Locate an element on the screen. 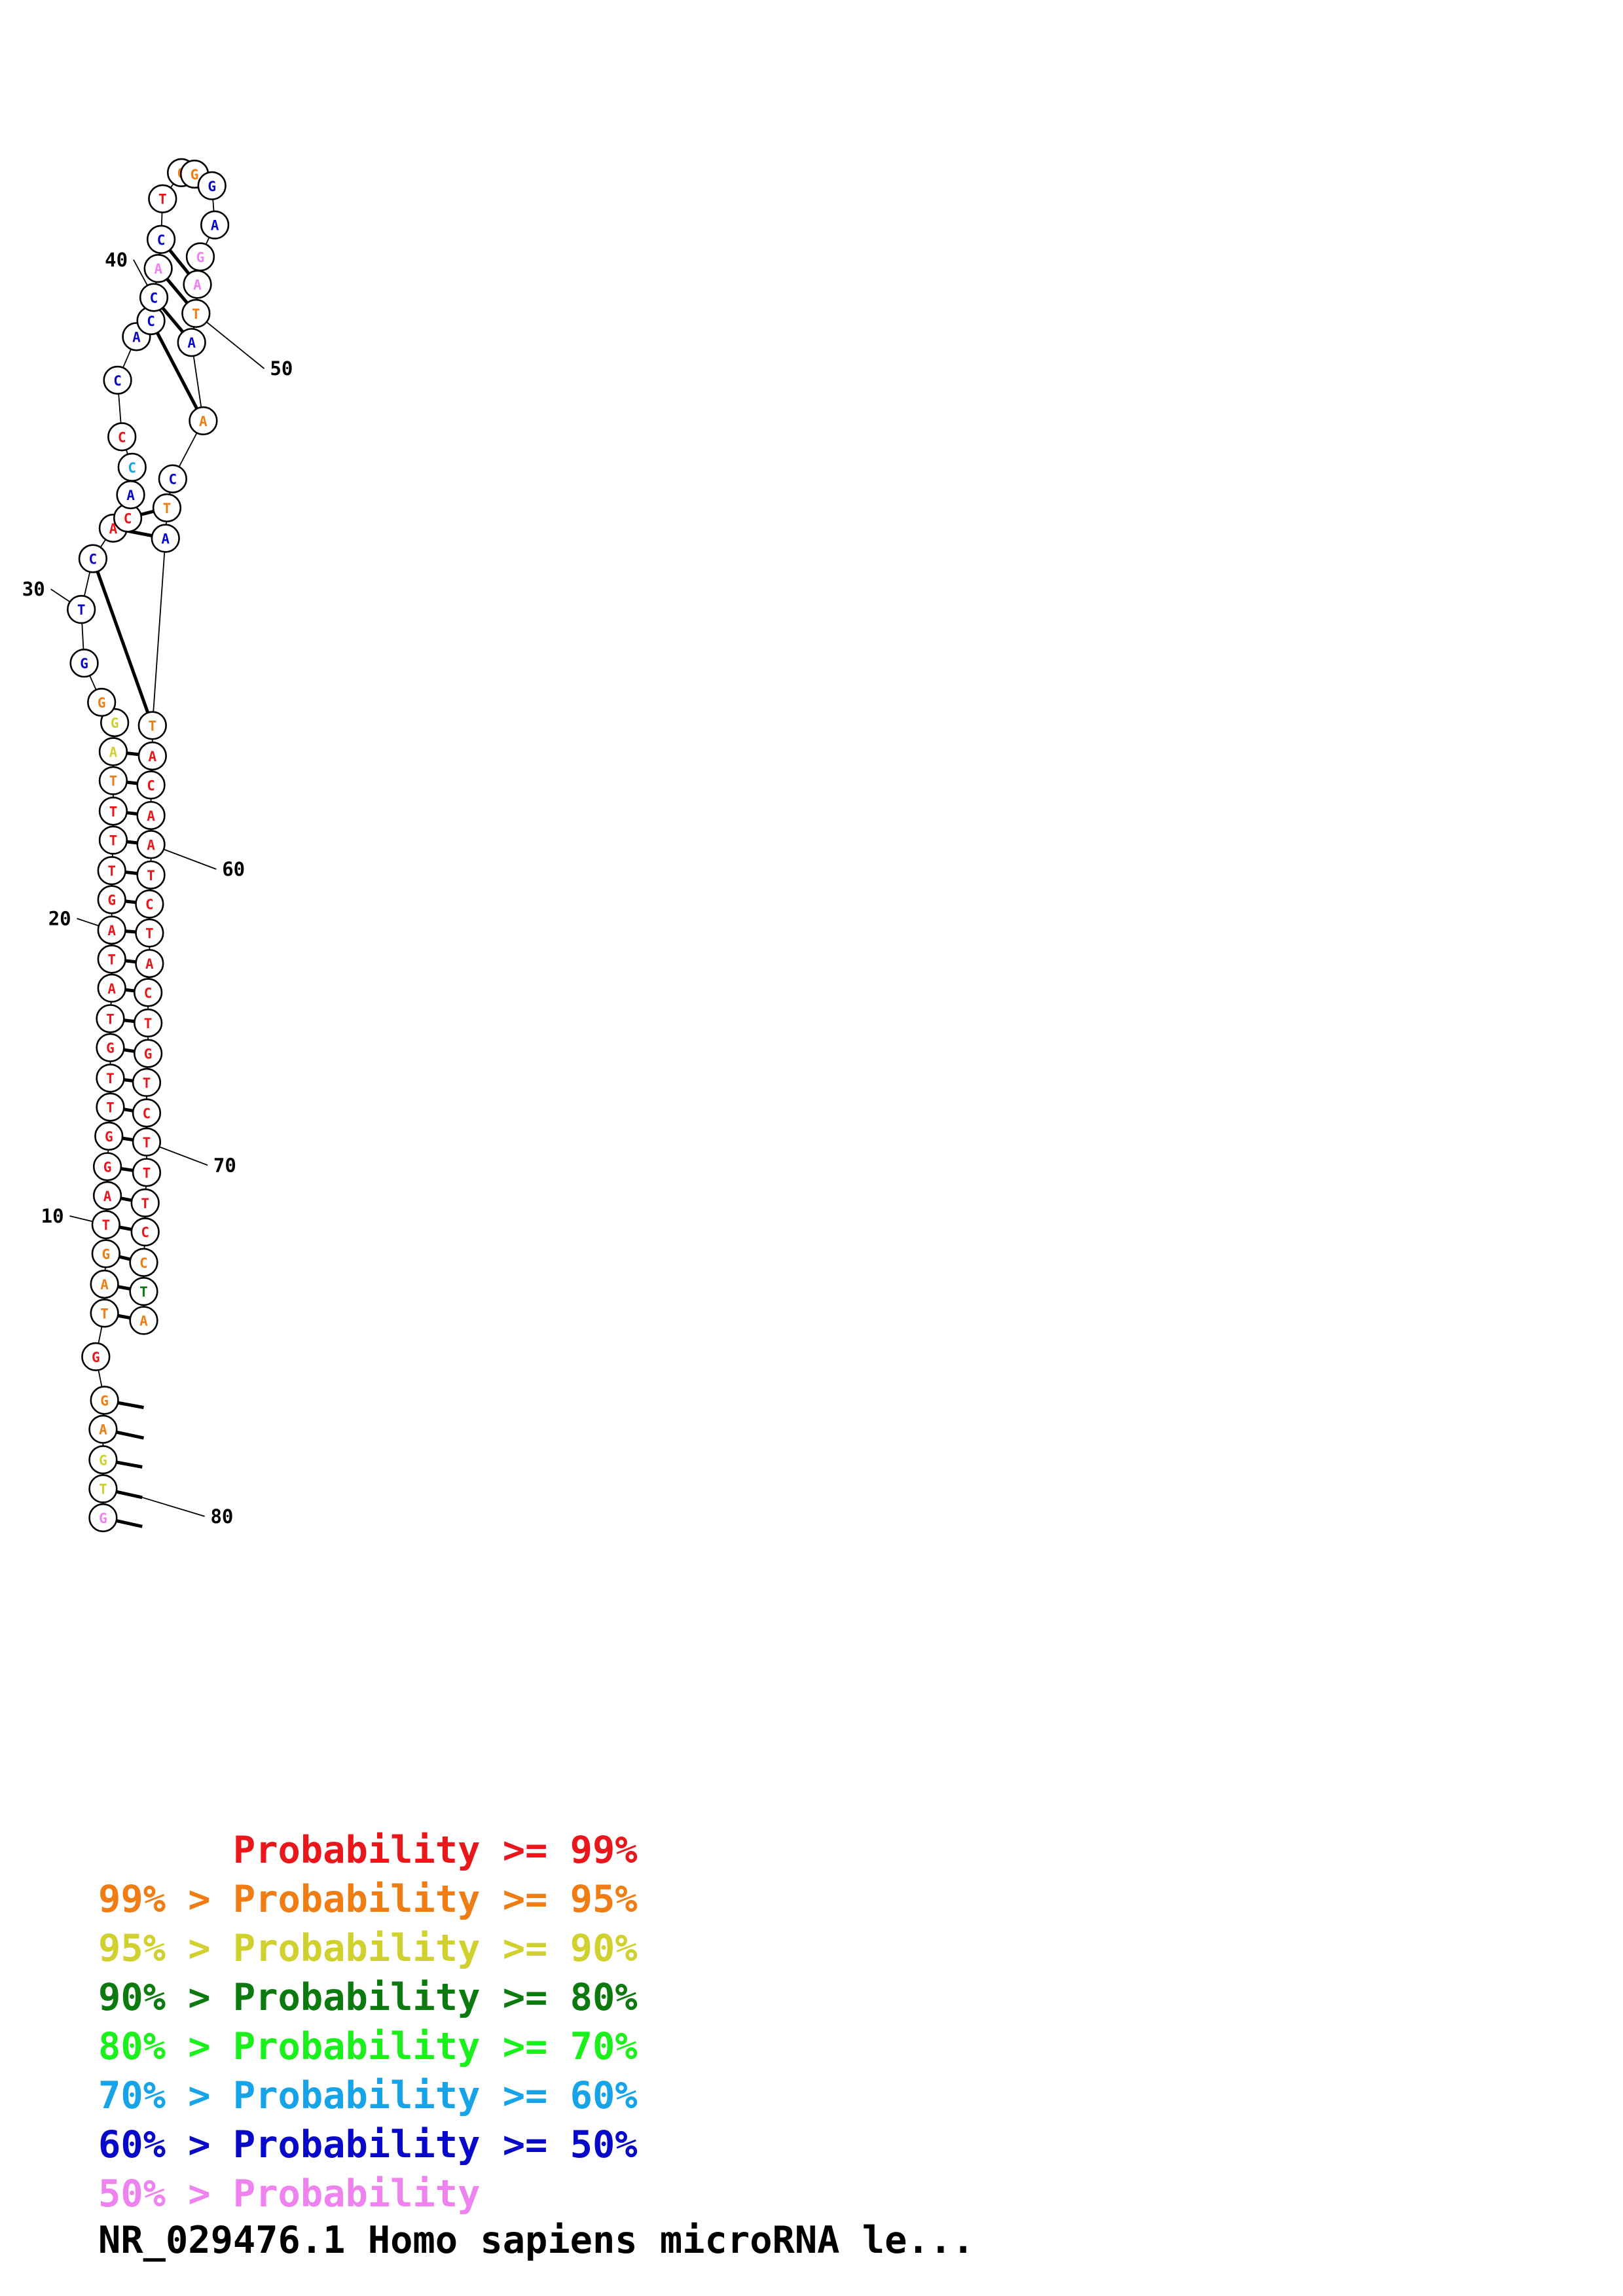 This screenshot has height=2296, width=1623. base-pair-line is located at coordinates (123, 642).